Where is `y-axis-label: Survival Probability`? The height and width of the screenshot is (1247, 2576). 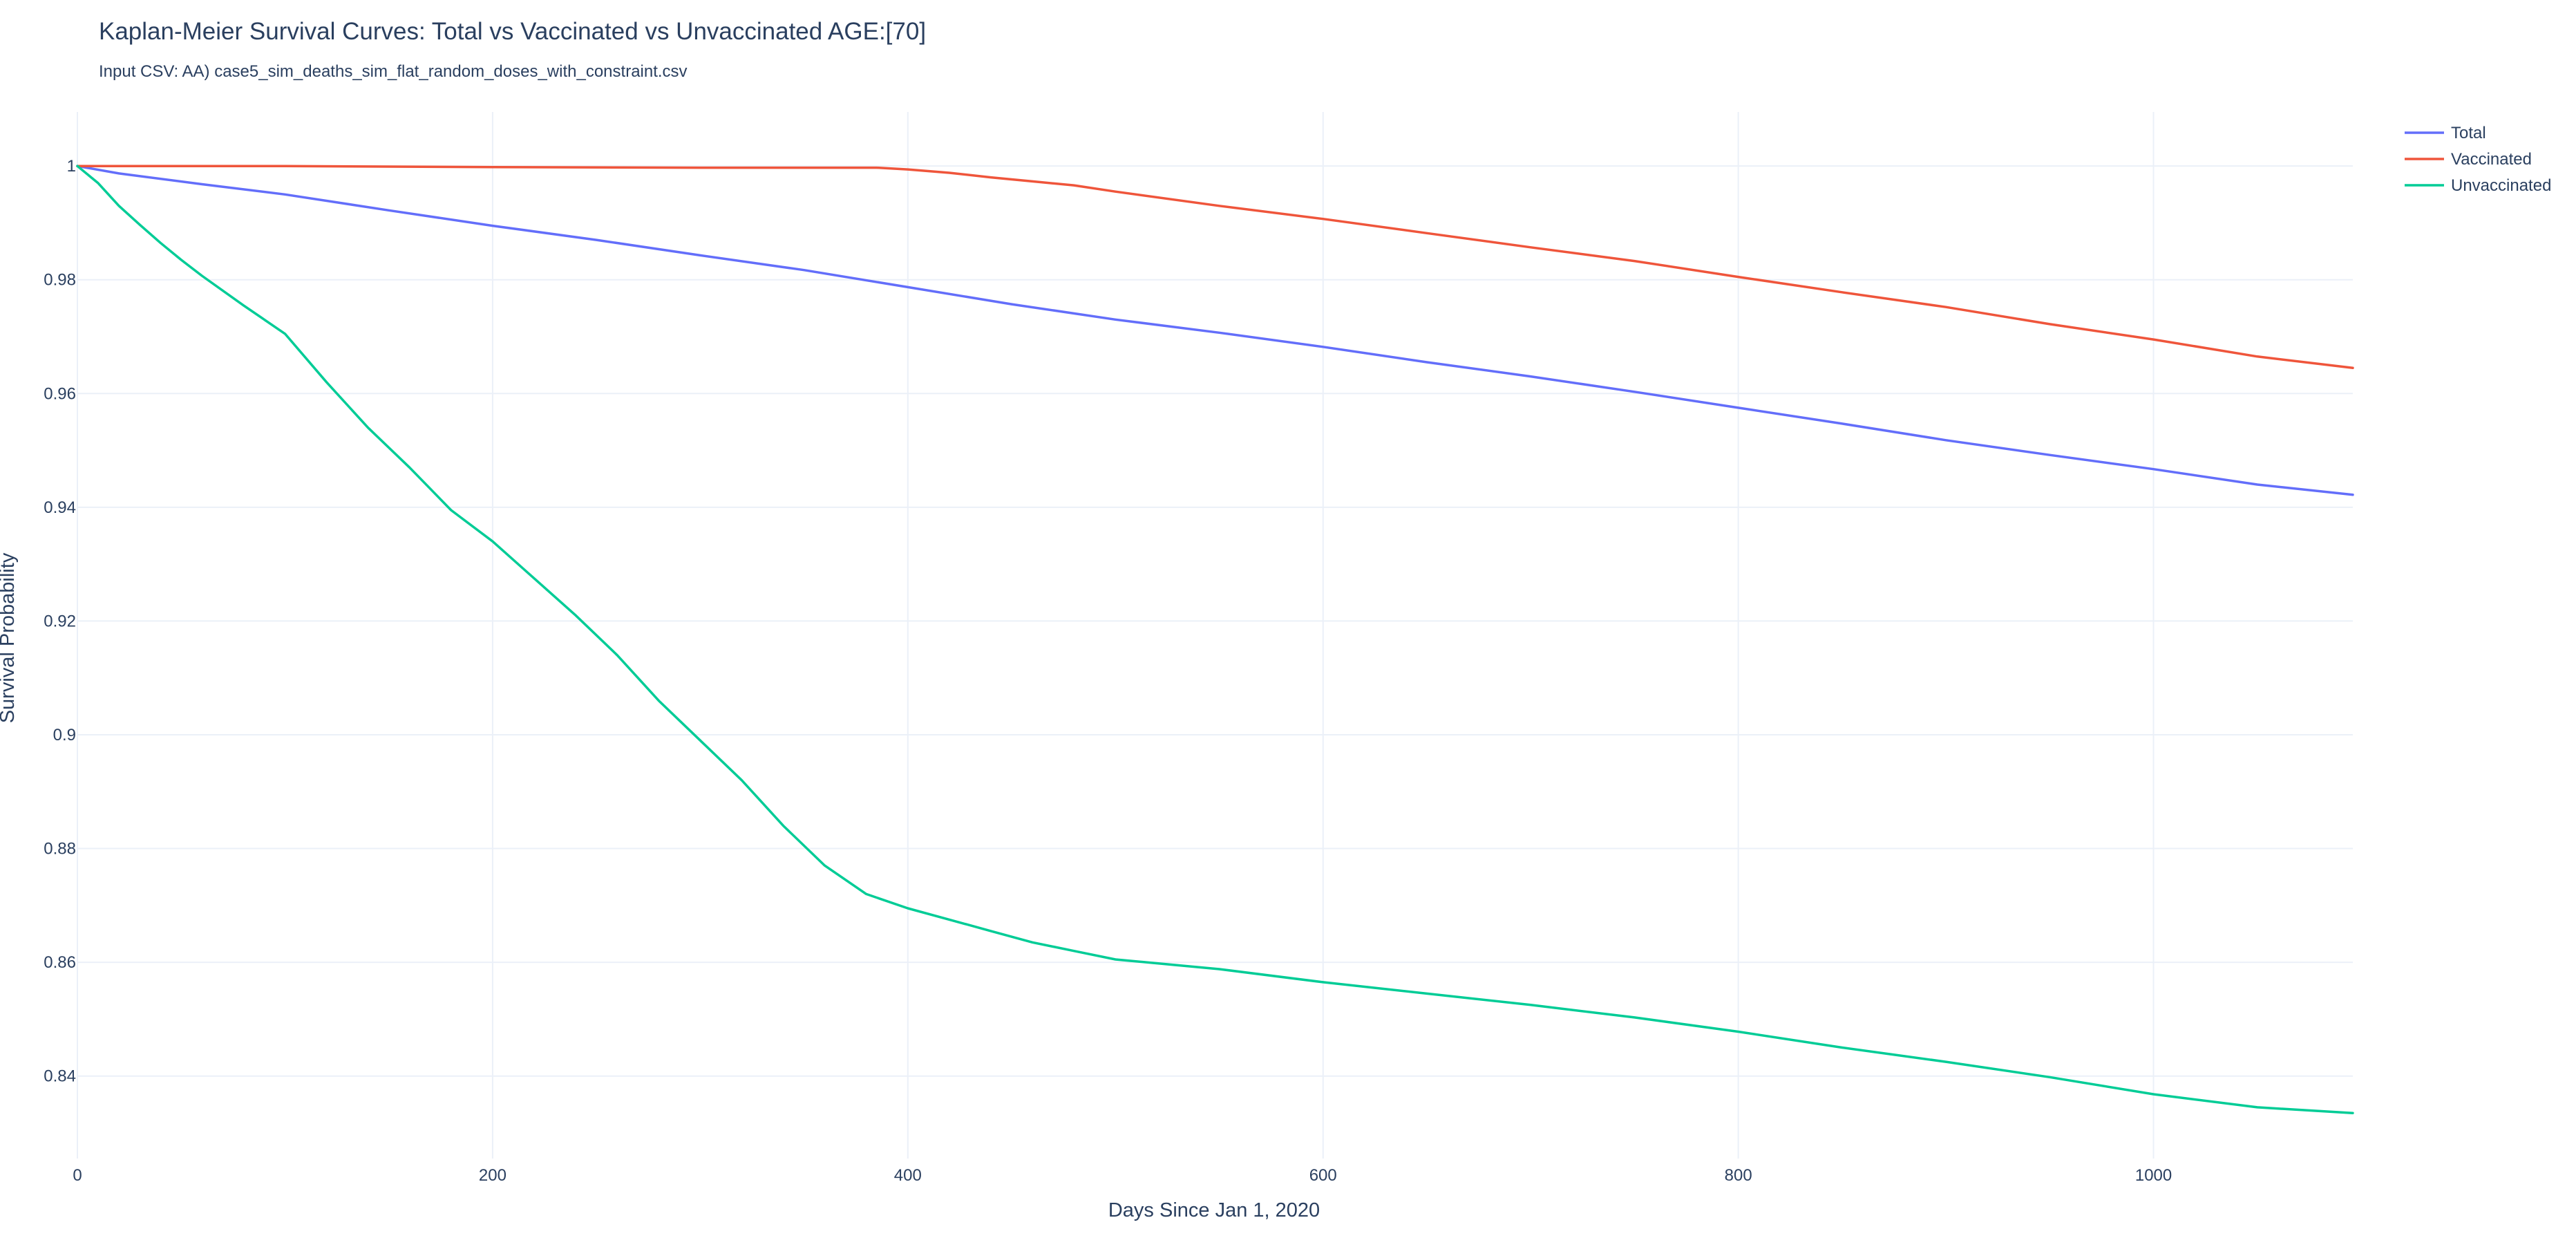 y-axis-label: Survival Probability is located at coordinates (9, 638).